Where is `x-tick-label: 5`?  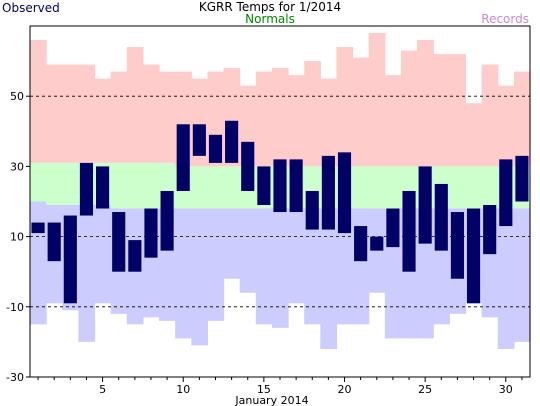 x-tick-label: 5 is located at coordinates (102, 389).